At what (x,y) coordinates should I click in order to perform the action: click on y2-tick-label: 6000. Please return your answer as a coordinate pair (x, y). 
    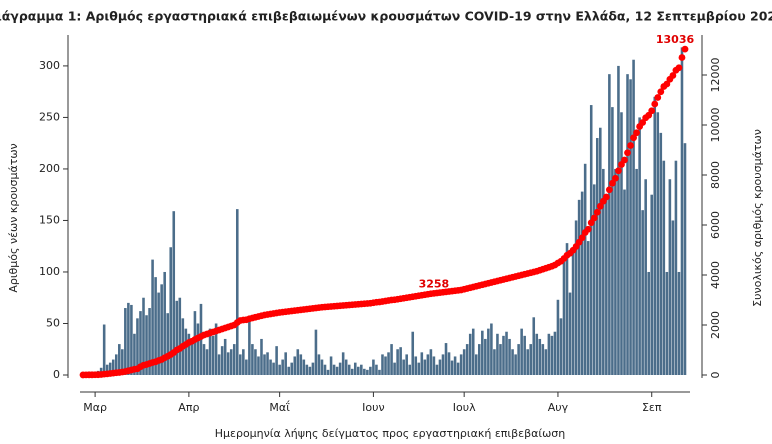
    Looking at the image, I should click on (715, 225).